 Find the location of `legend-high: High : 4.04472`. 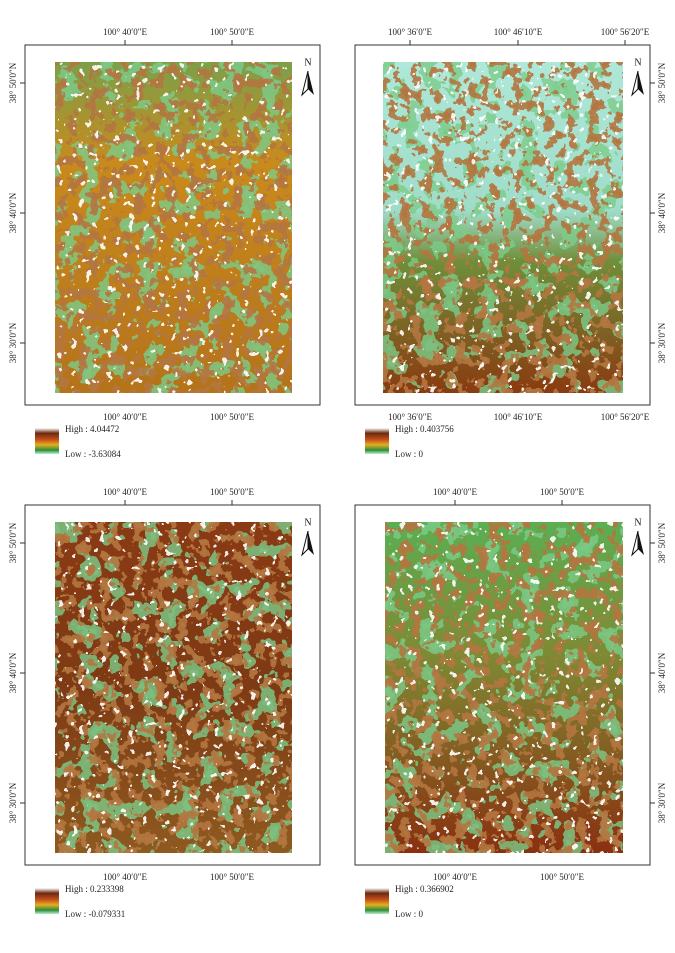

legend-high: High : 4.04472 is located at coordinates (92, 429).